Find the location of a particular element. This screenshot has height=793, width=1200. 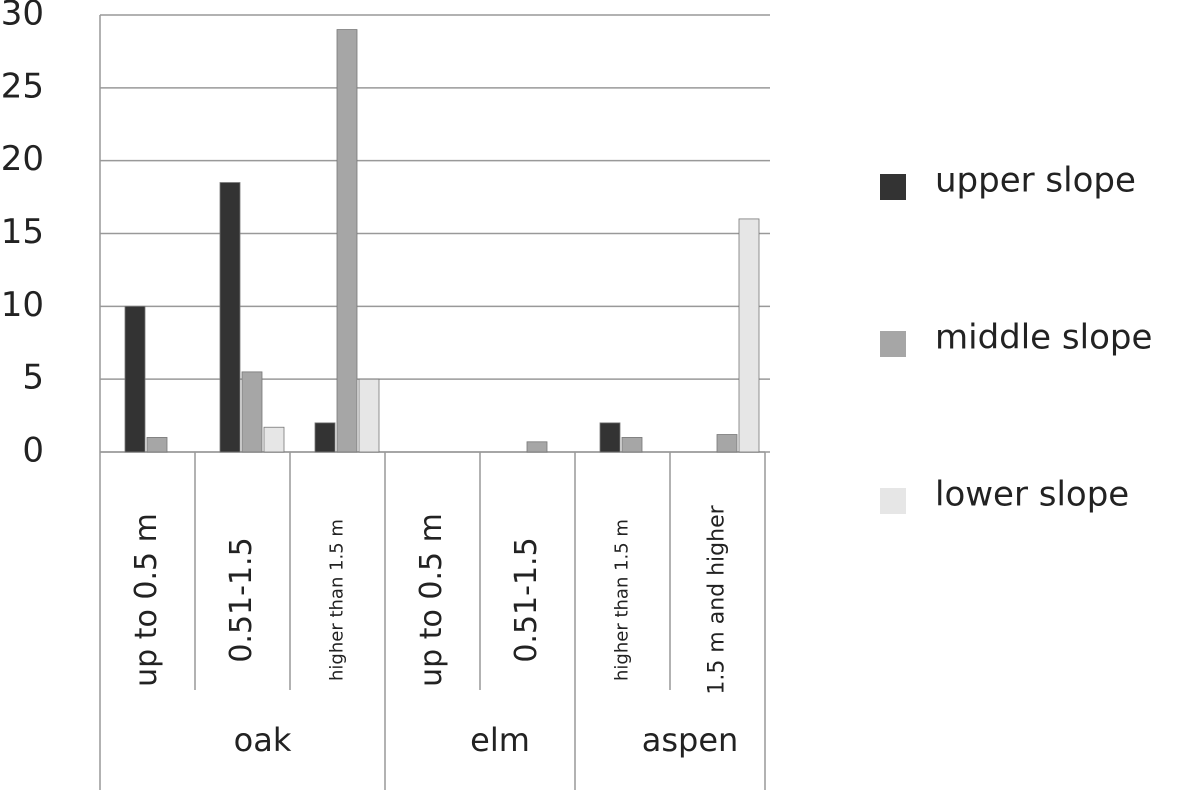

legend-label: middle slope is located at coordinates (1043, 338).